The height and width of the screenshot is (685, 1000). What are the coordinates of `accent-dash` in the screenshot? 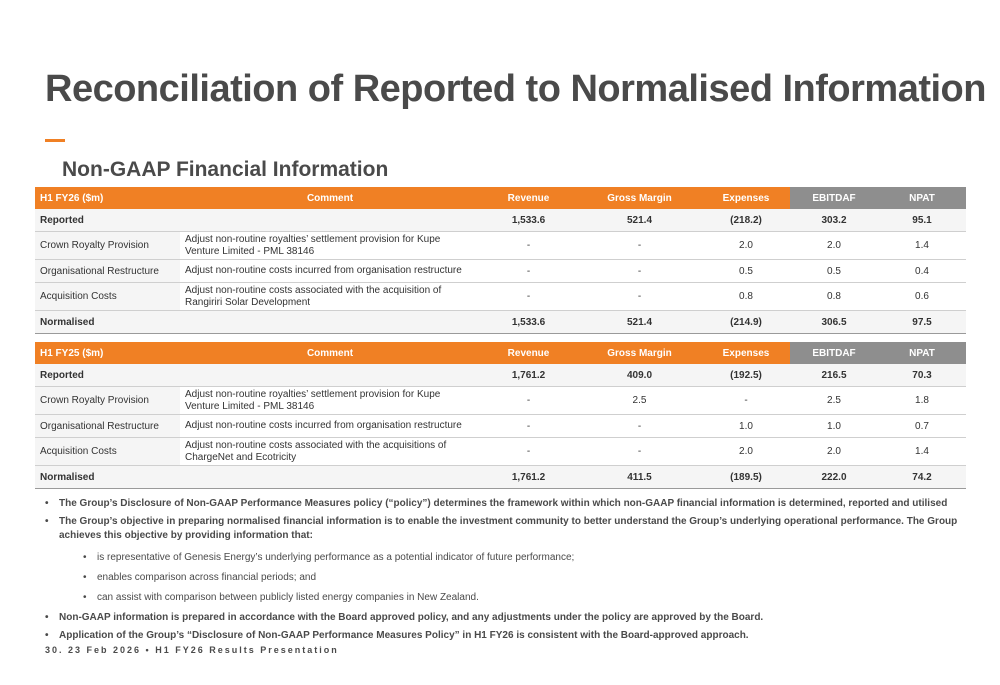 It's located at (55, 140).